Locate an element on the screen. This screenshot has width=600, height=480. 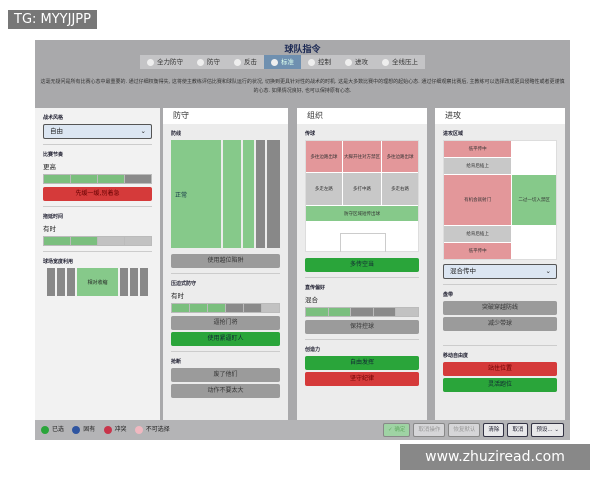
offside-trap-button: 使用越位陷阱 is located at coordinates (225, 261).